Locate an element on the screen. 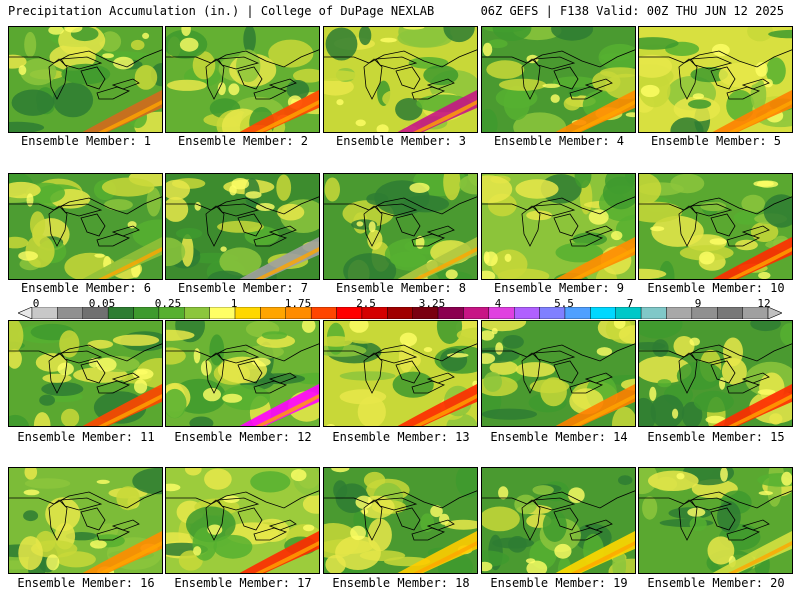 The width and height of the screenshot is (800, 600). colorbar-tick-label: 0 is located at coordinates (36, 303).